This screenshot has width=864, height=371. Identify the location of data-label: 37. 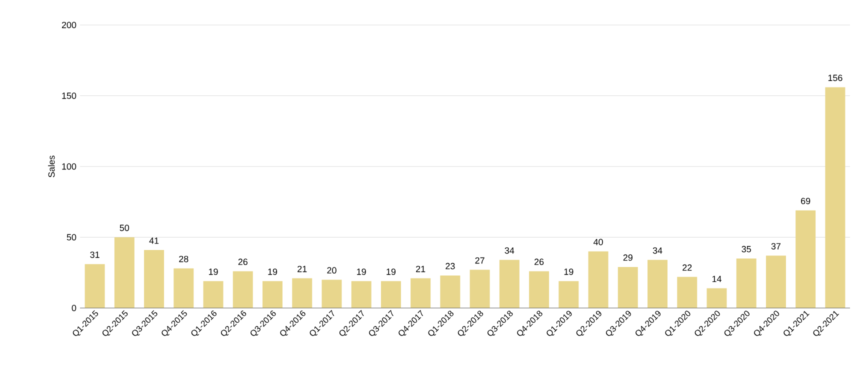
(775, 246).